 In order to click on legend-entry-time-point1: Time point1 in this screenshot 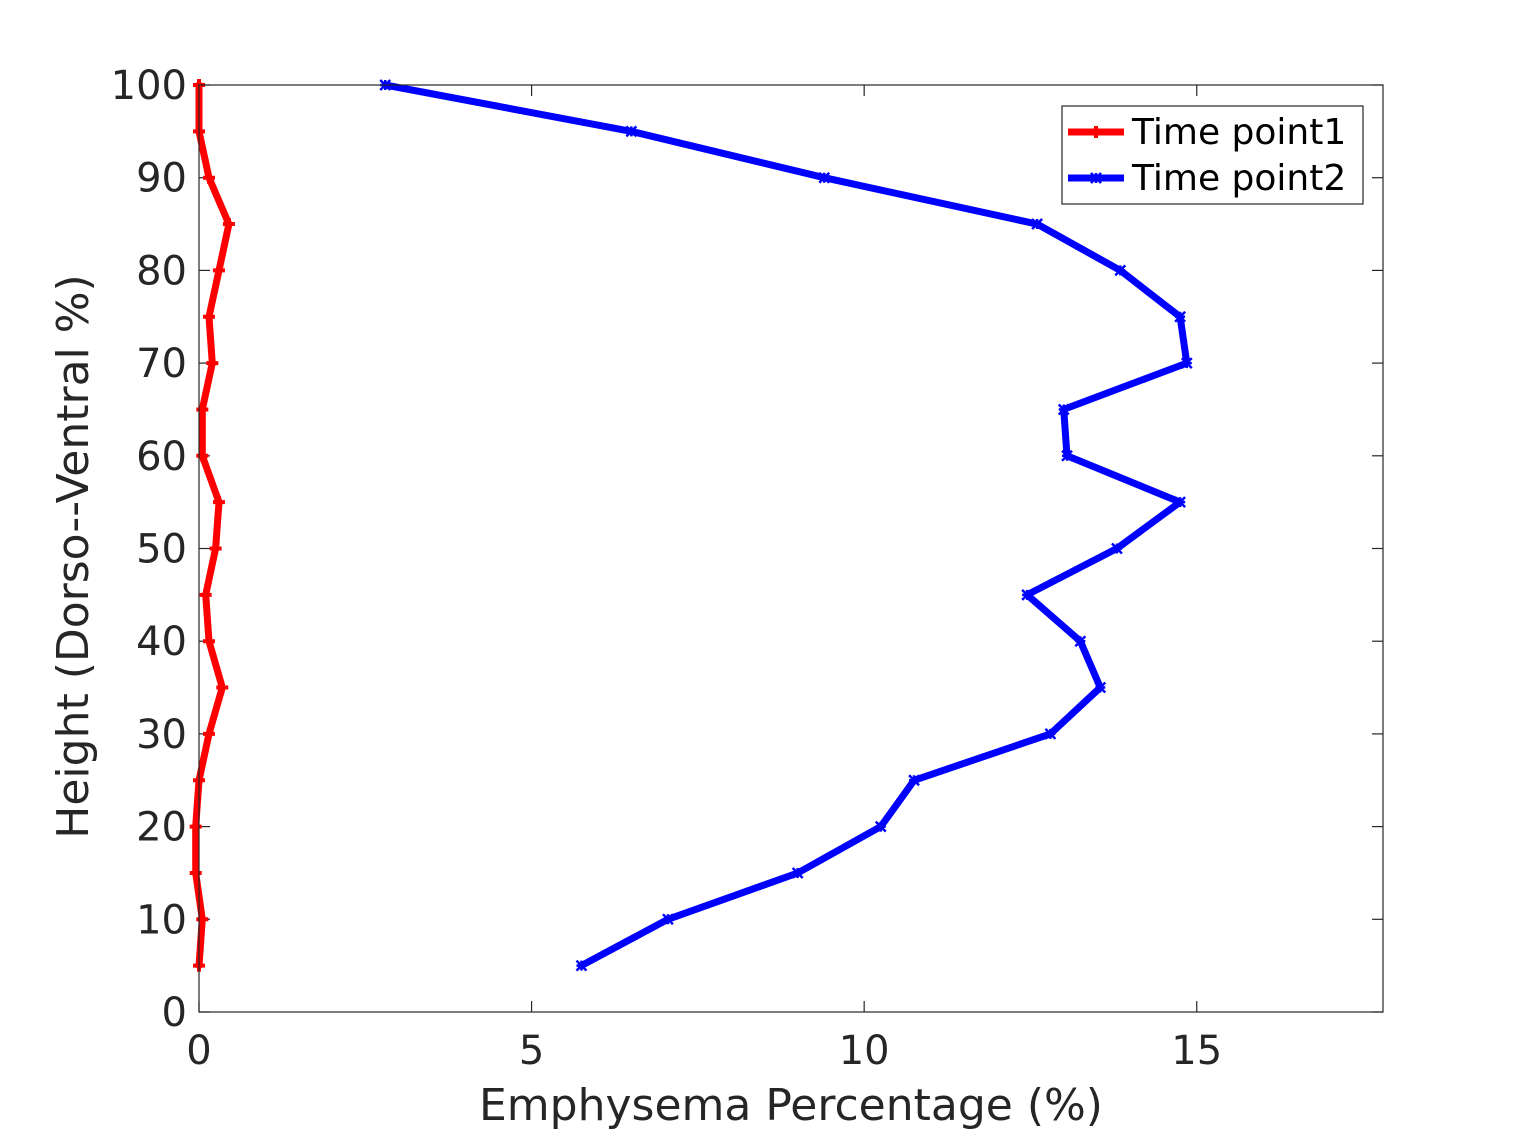, I will do `click(1238, 132)`.